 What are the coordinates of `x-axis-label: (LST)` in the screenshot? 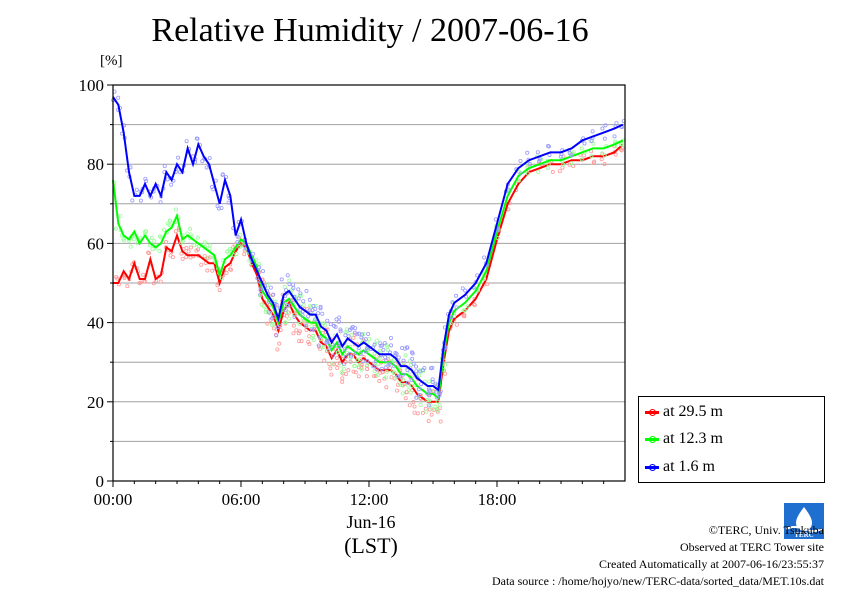 It's located at (371, 545).